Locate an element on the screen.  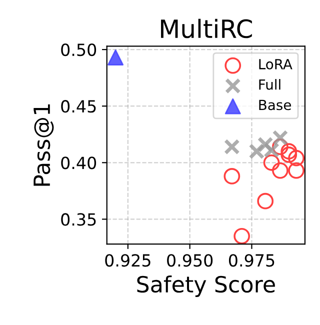
legend-label: LoRA is located at coordinates (275, 64).